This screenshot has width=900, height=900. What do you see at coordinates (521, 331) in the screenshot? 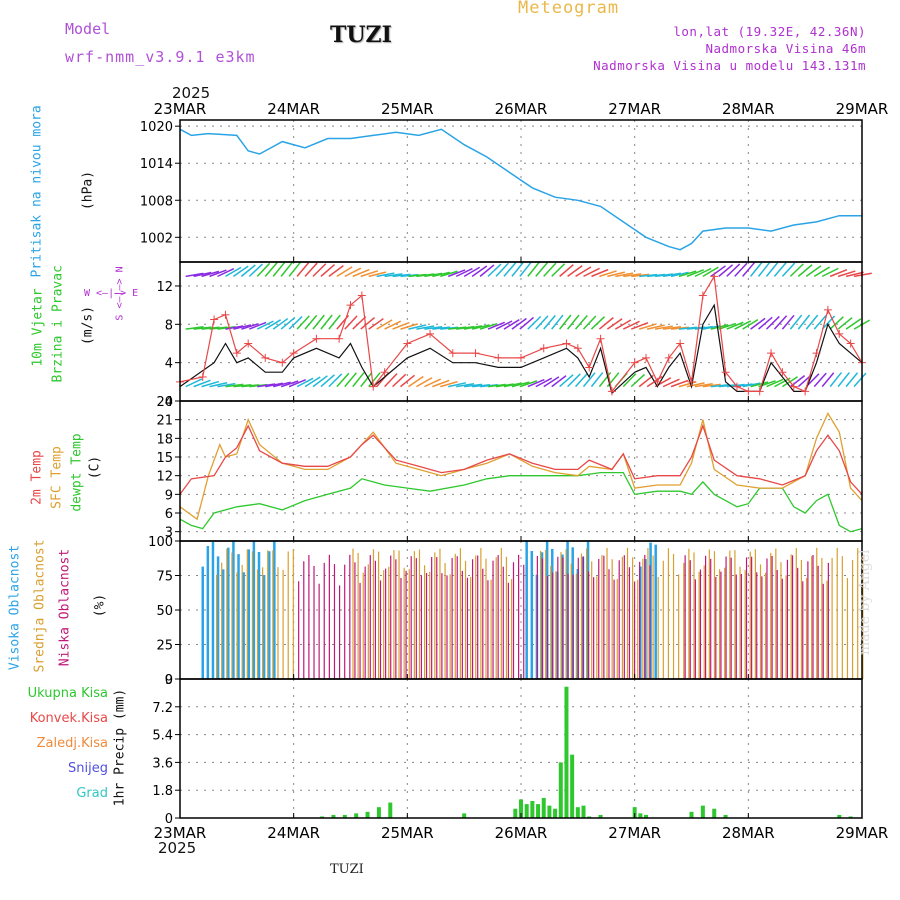
I see `panel-frame-wind` at bounding box center [521, 331].